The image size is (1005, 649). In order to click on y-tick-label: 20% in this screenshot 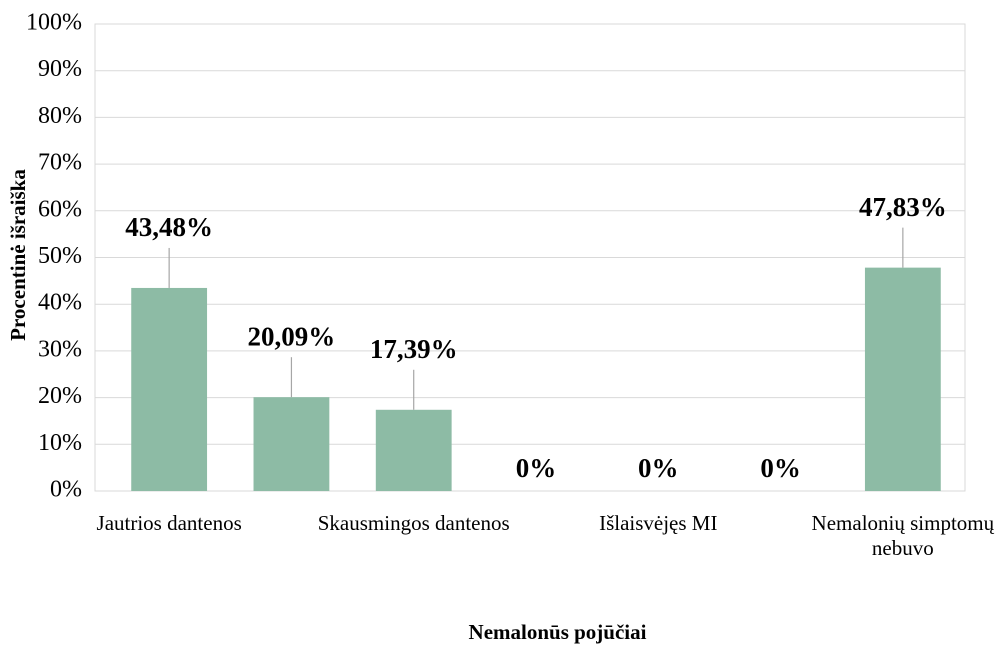, I will do `click(60, 396)`.